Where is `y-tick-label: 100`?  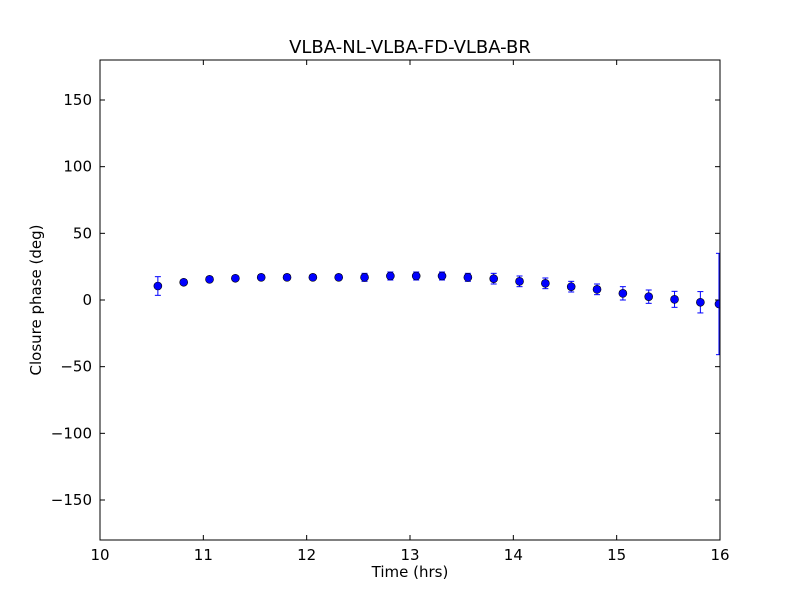 y-tick-label: 100 is located at coordinates (77, 167).